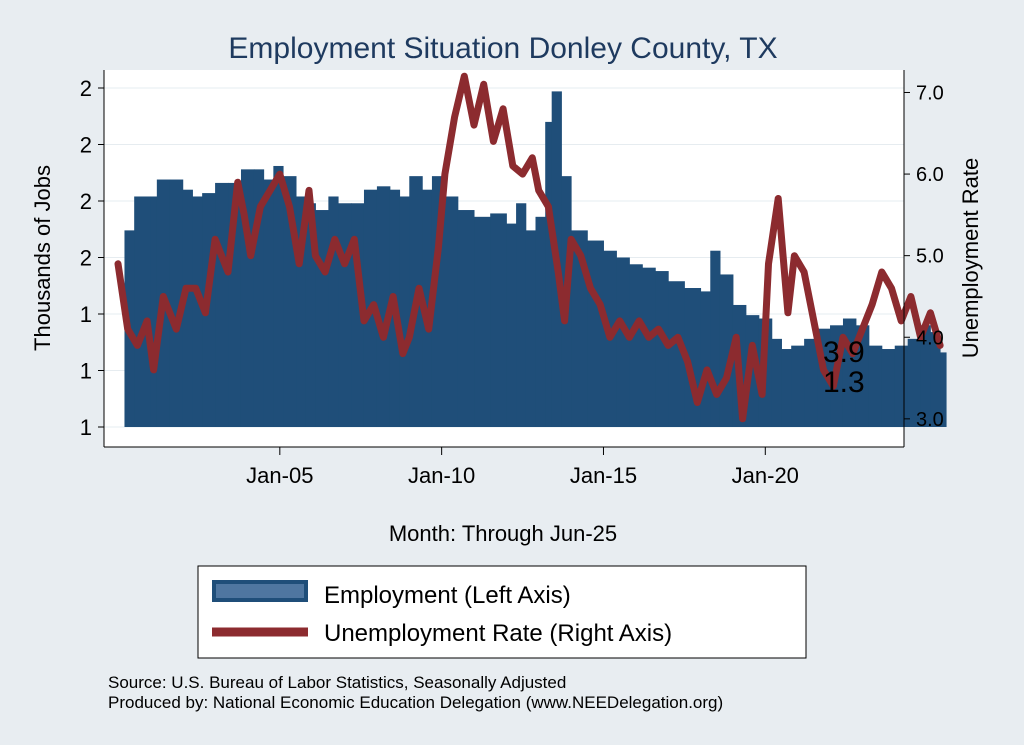 The width and height of the screenshot is (1024, 745). Describe the element at coordinates (603, 475) in the screenshot. I see `x-tick-label: Jan-15` at that location.